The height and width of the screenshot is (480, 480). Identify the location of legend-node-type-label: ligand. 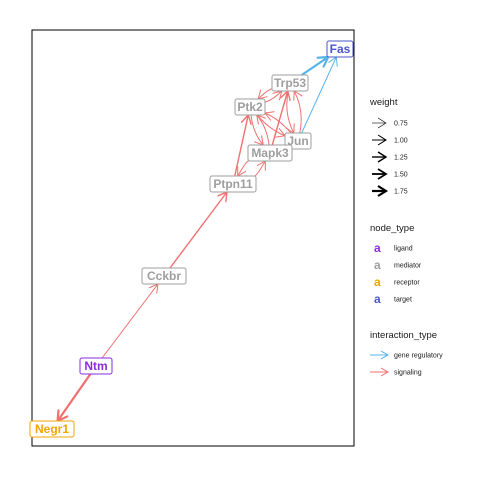
(403, 249).